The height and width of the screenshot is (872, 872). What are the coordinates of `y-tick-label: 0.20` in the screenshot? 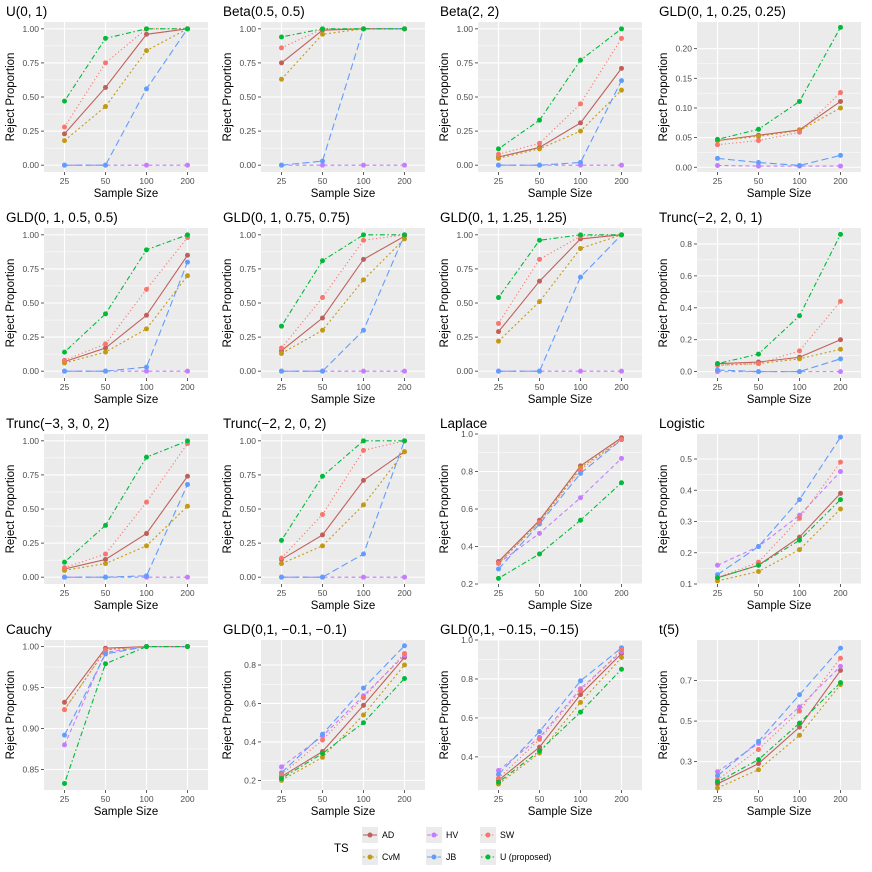 It's located at (683, 49).